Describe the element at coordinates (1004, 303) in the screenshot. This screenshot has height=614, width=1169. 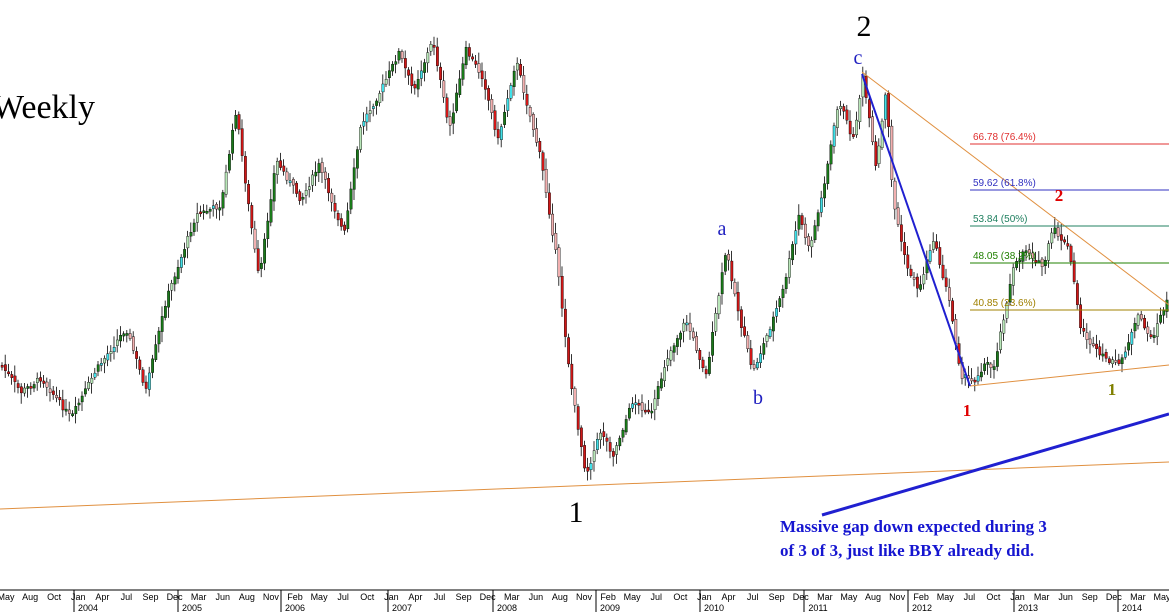
I see `fib-level-label: 40.85 (23.6%)` at that location.